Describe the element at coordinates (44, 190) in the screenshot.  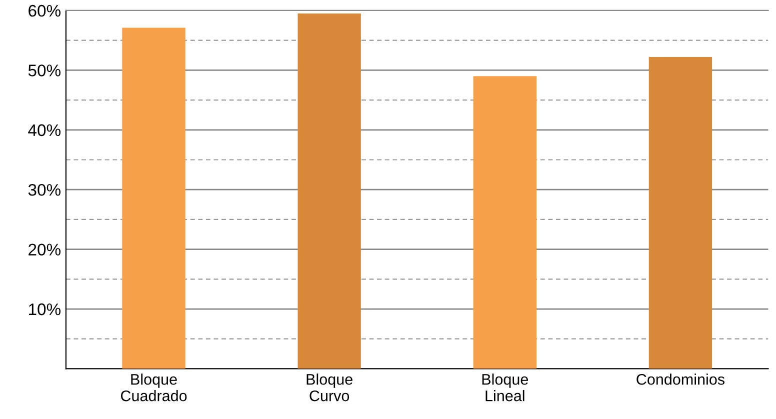
I see `y-tick-label: 30%` at that location.